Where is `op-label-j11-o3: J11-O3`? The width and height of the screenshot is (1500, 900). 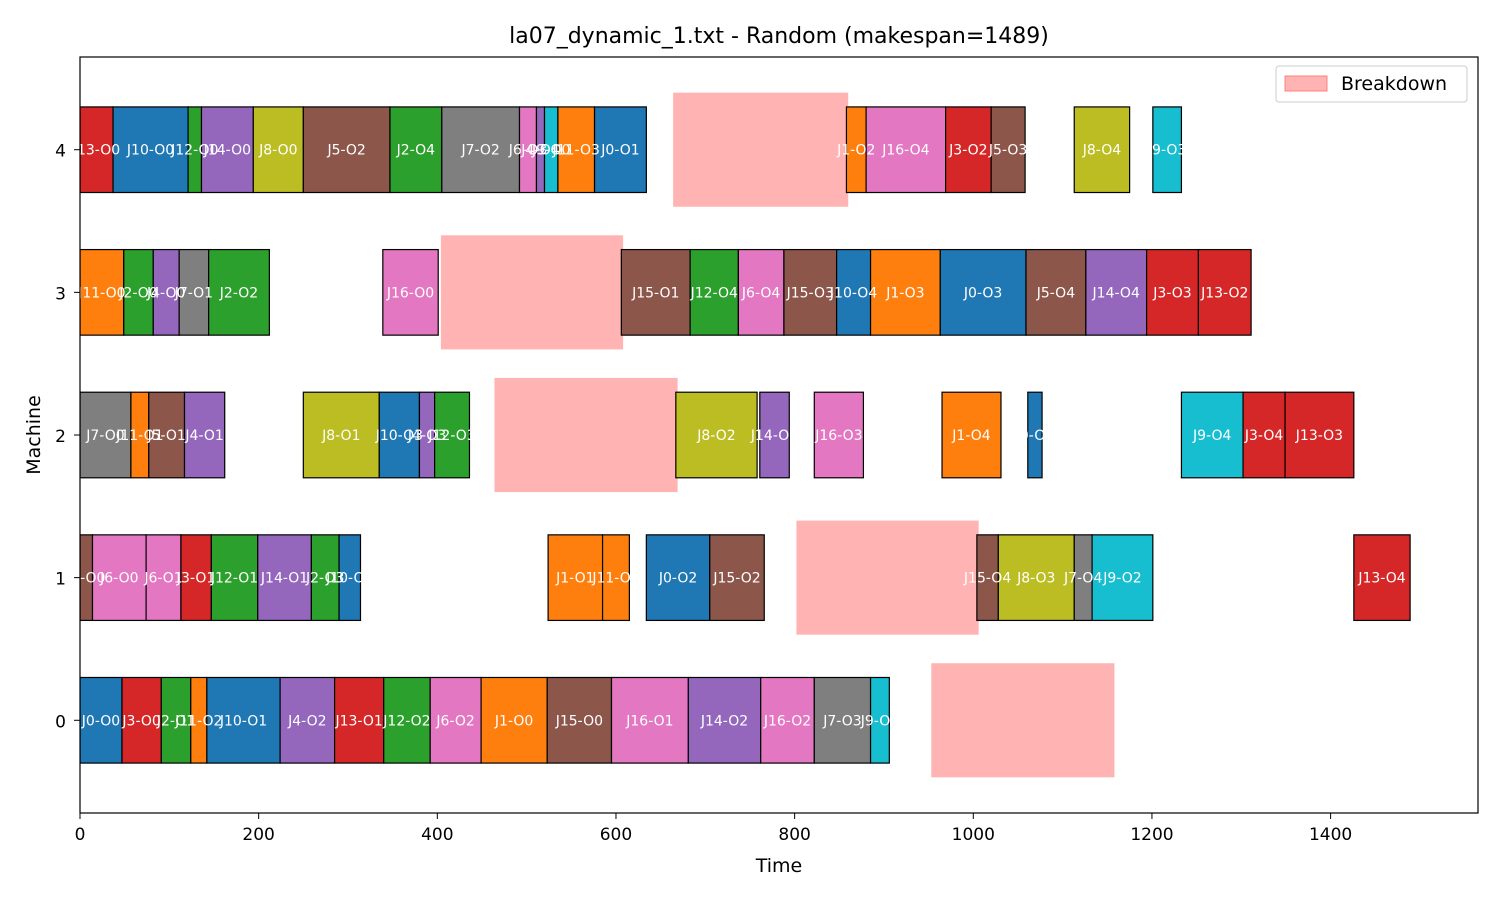
op-label-j11-o3: J11-O3 is located at coordinates (615, 579).